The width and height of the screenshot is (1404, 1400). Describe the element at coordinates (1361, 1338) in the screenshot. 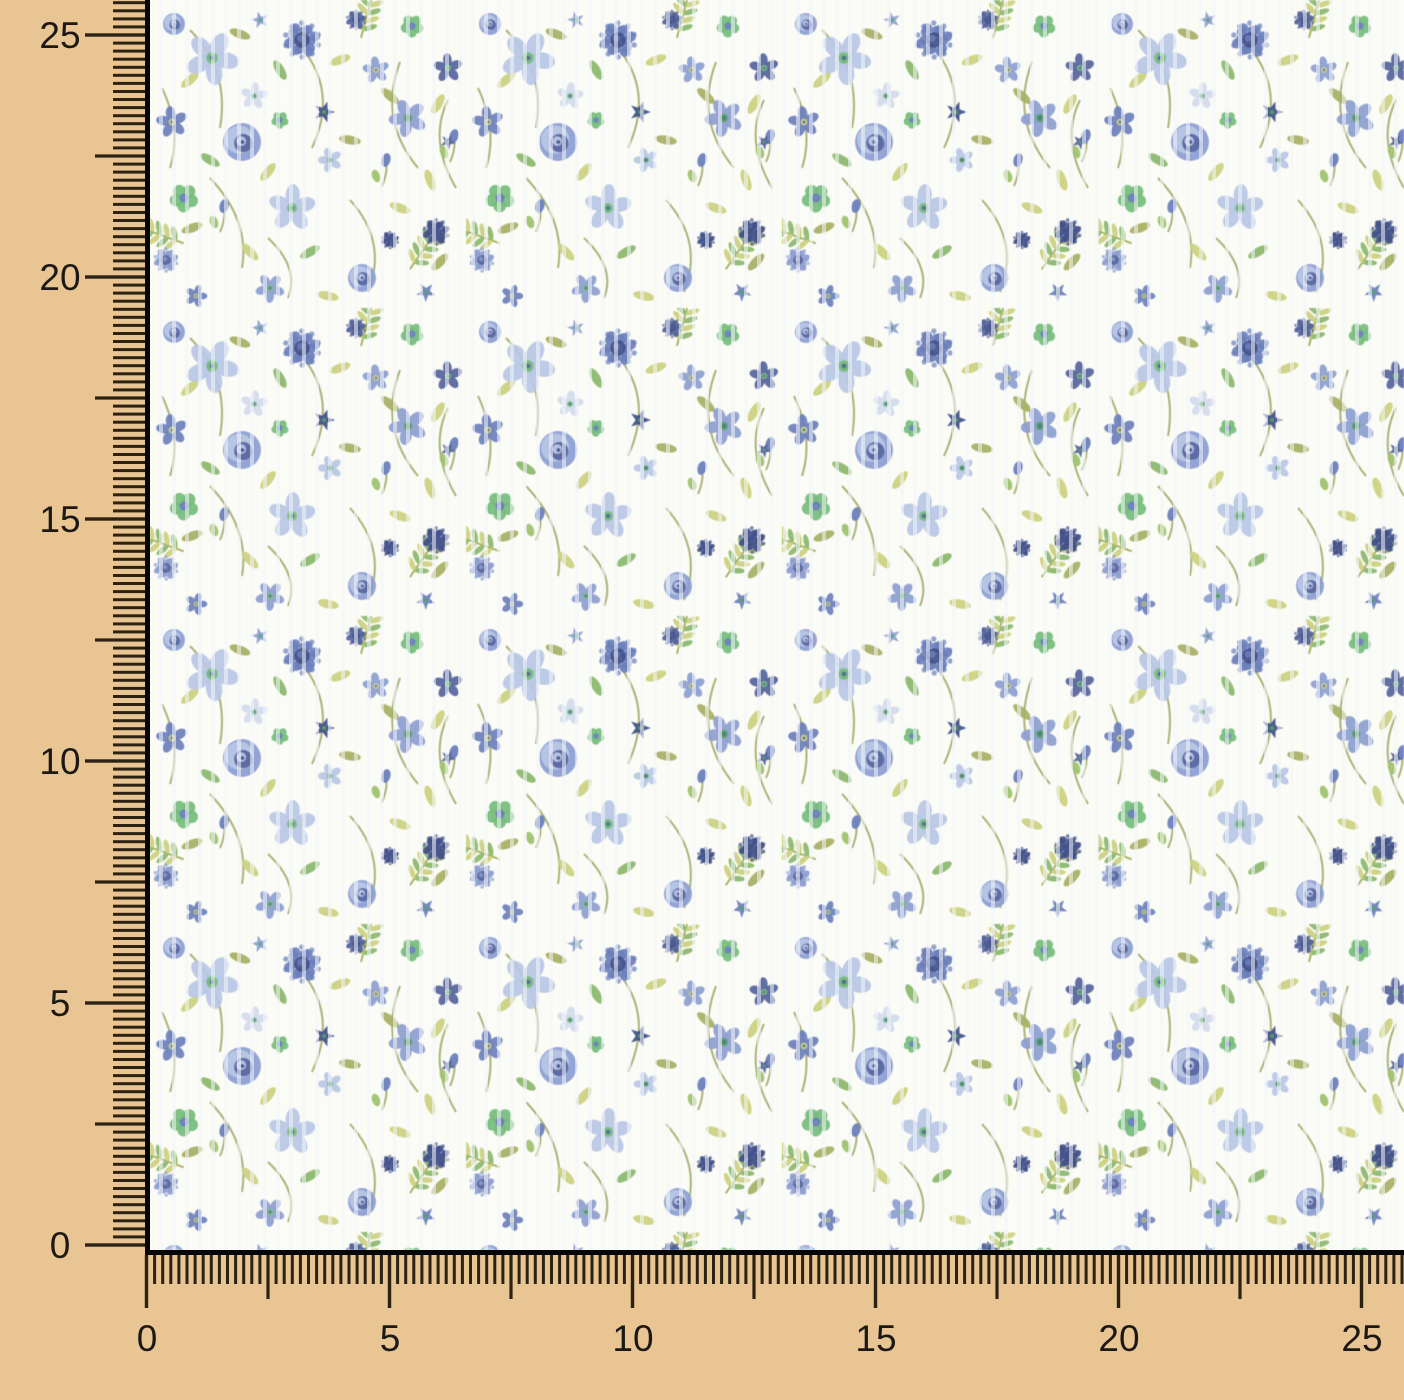

I see `horizontal-ruler-label: 25` at that location.